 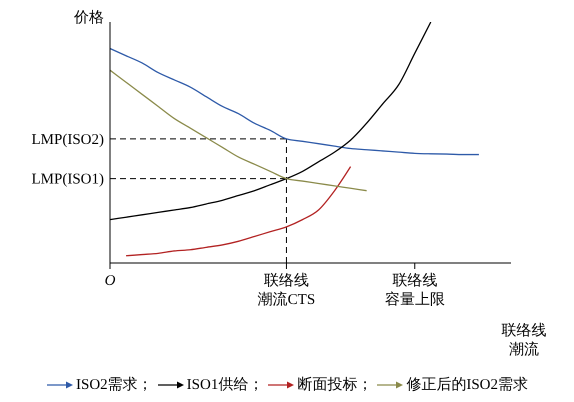 I want to click on ref-line-label: LMP(ISO2), so click(x=67, y=140).